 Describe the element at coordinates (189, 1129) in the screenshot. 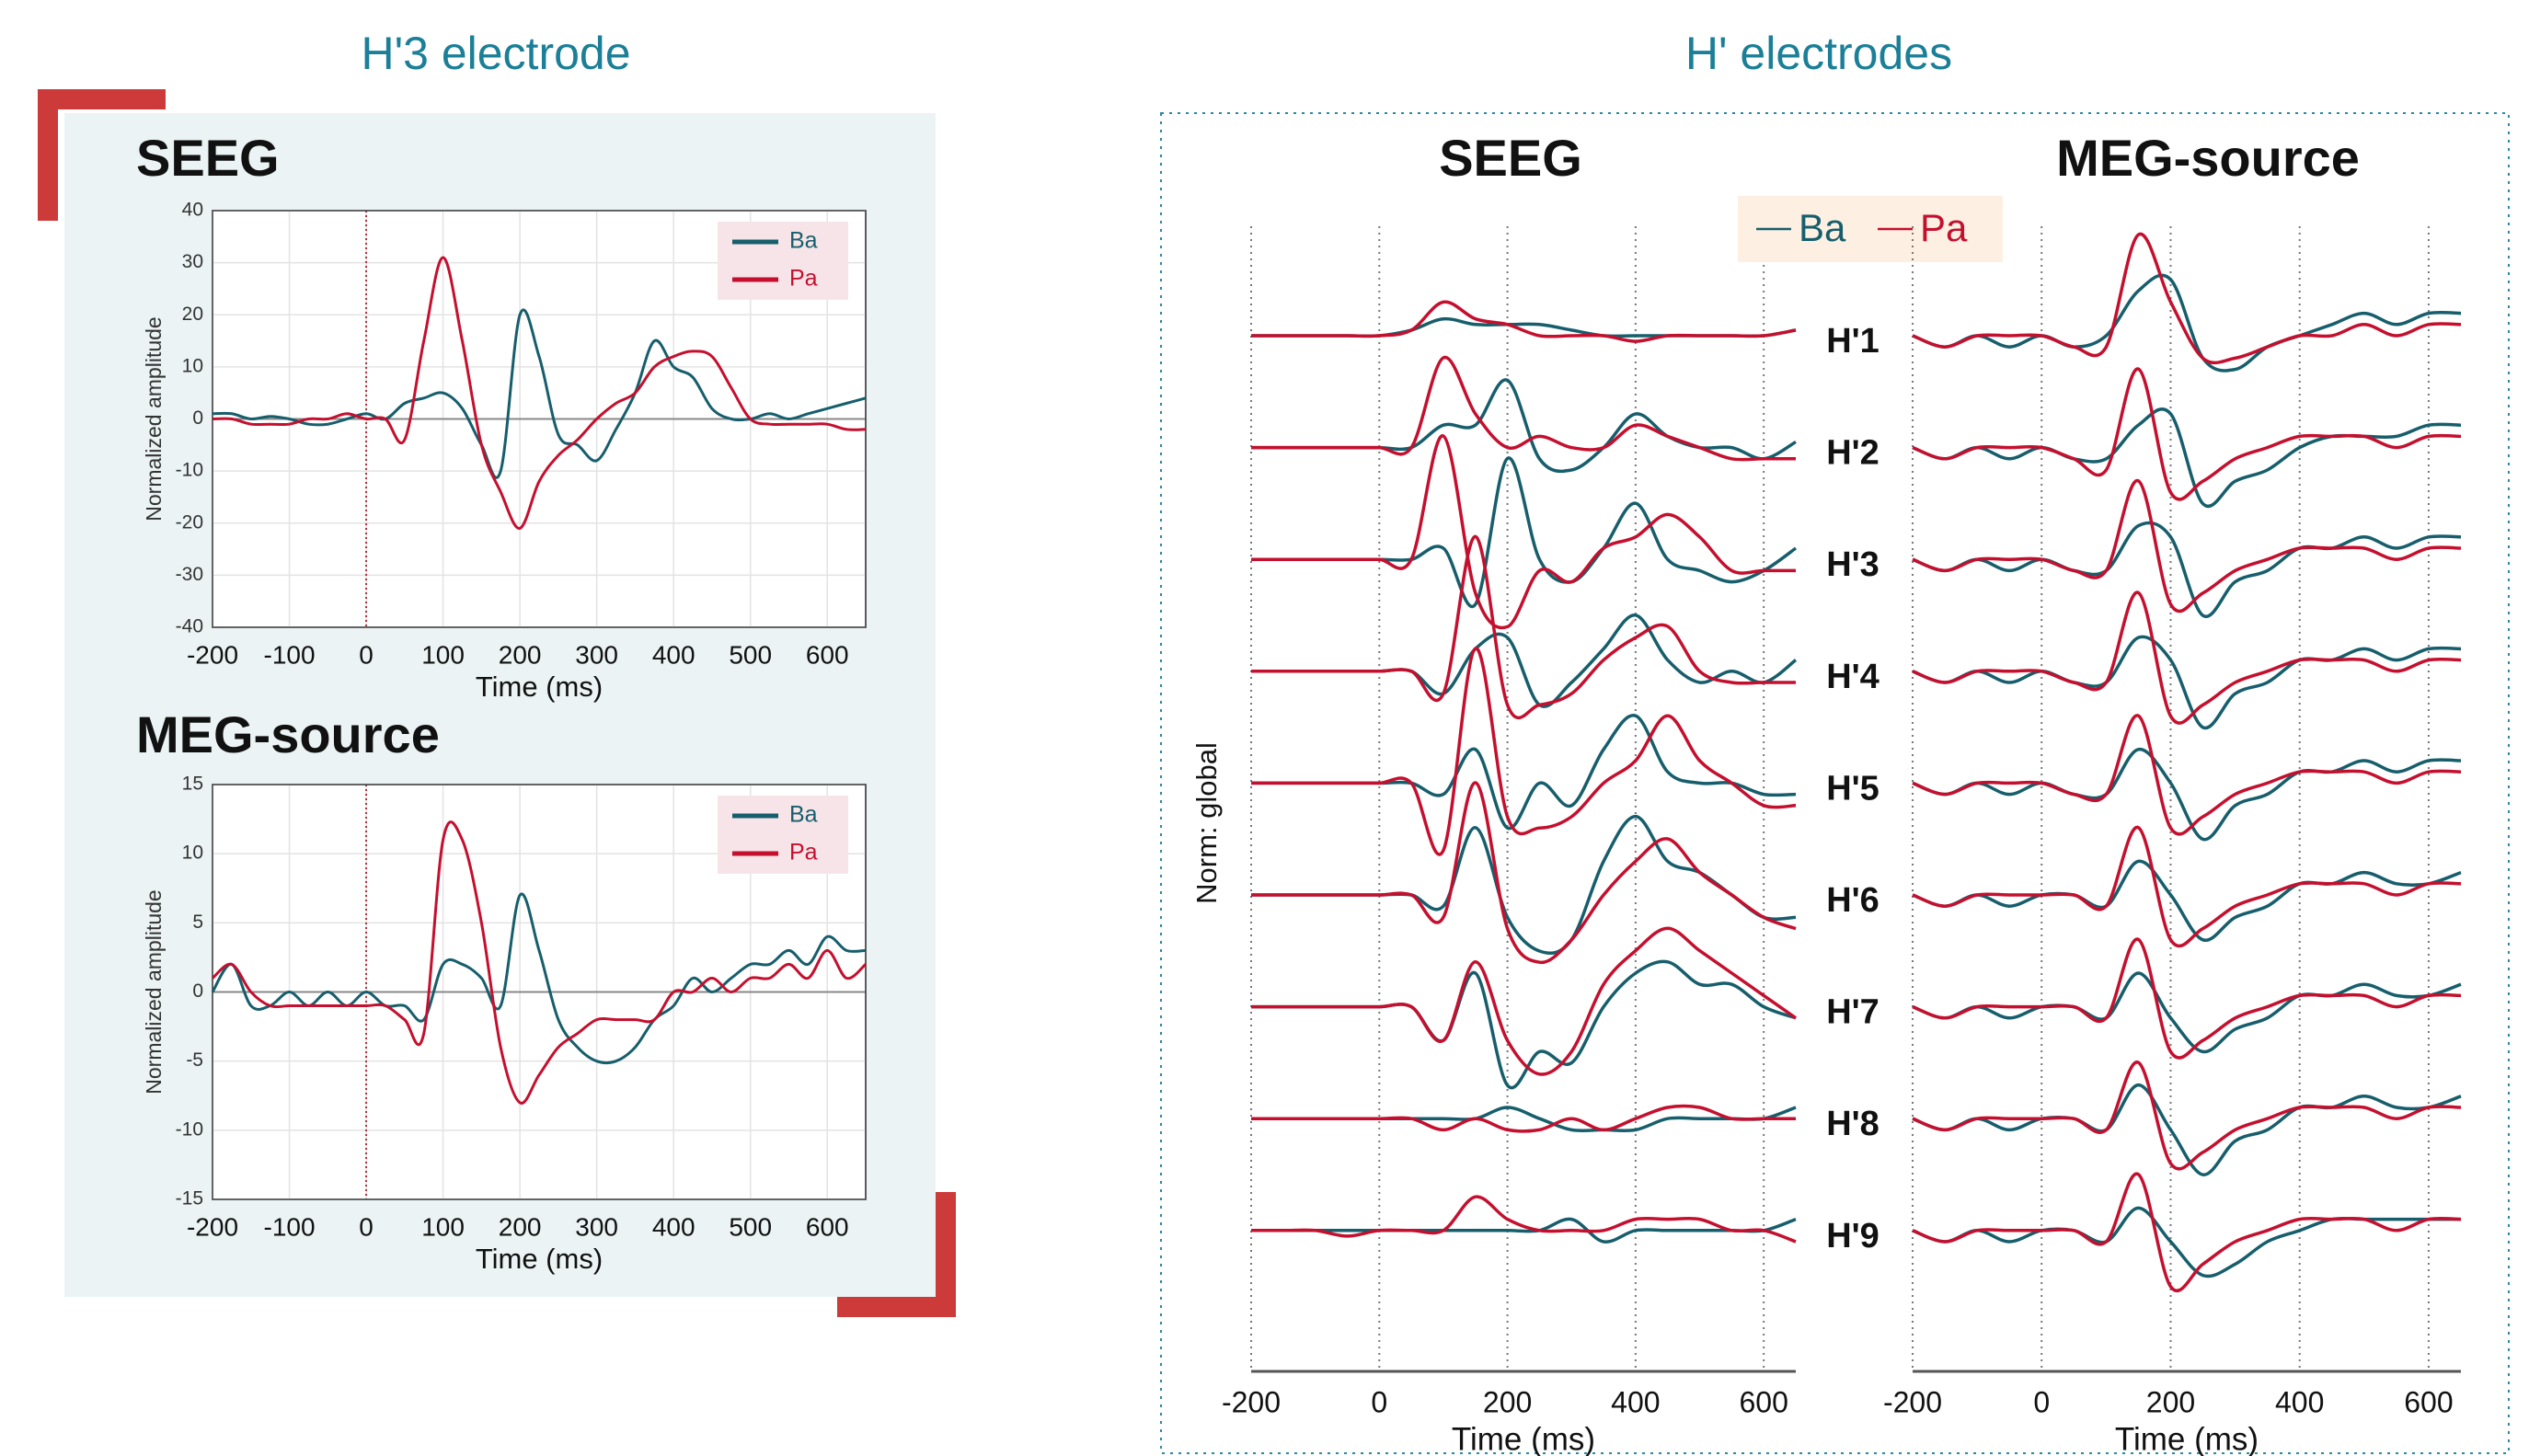

I see `y-tick-label: -10` at that location.